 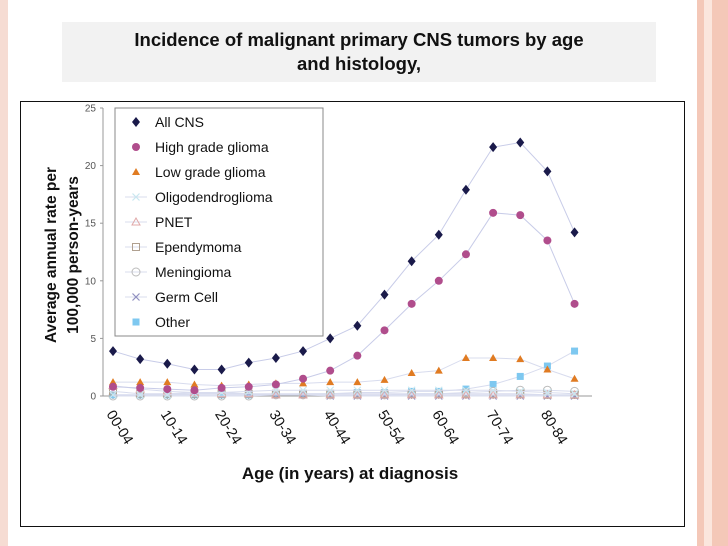 What do you see at coordinates (214, 197) in the screenshot?
I see `legend-label-oligodendroglioma: Oligodendroglioma` at bounding box center [214, 197].